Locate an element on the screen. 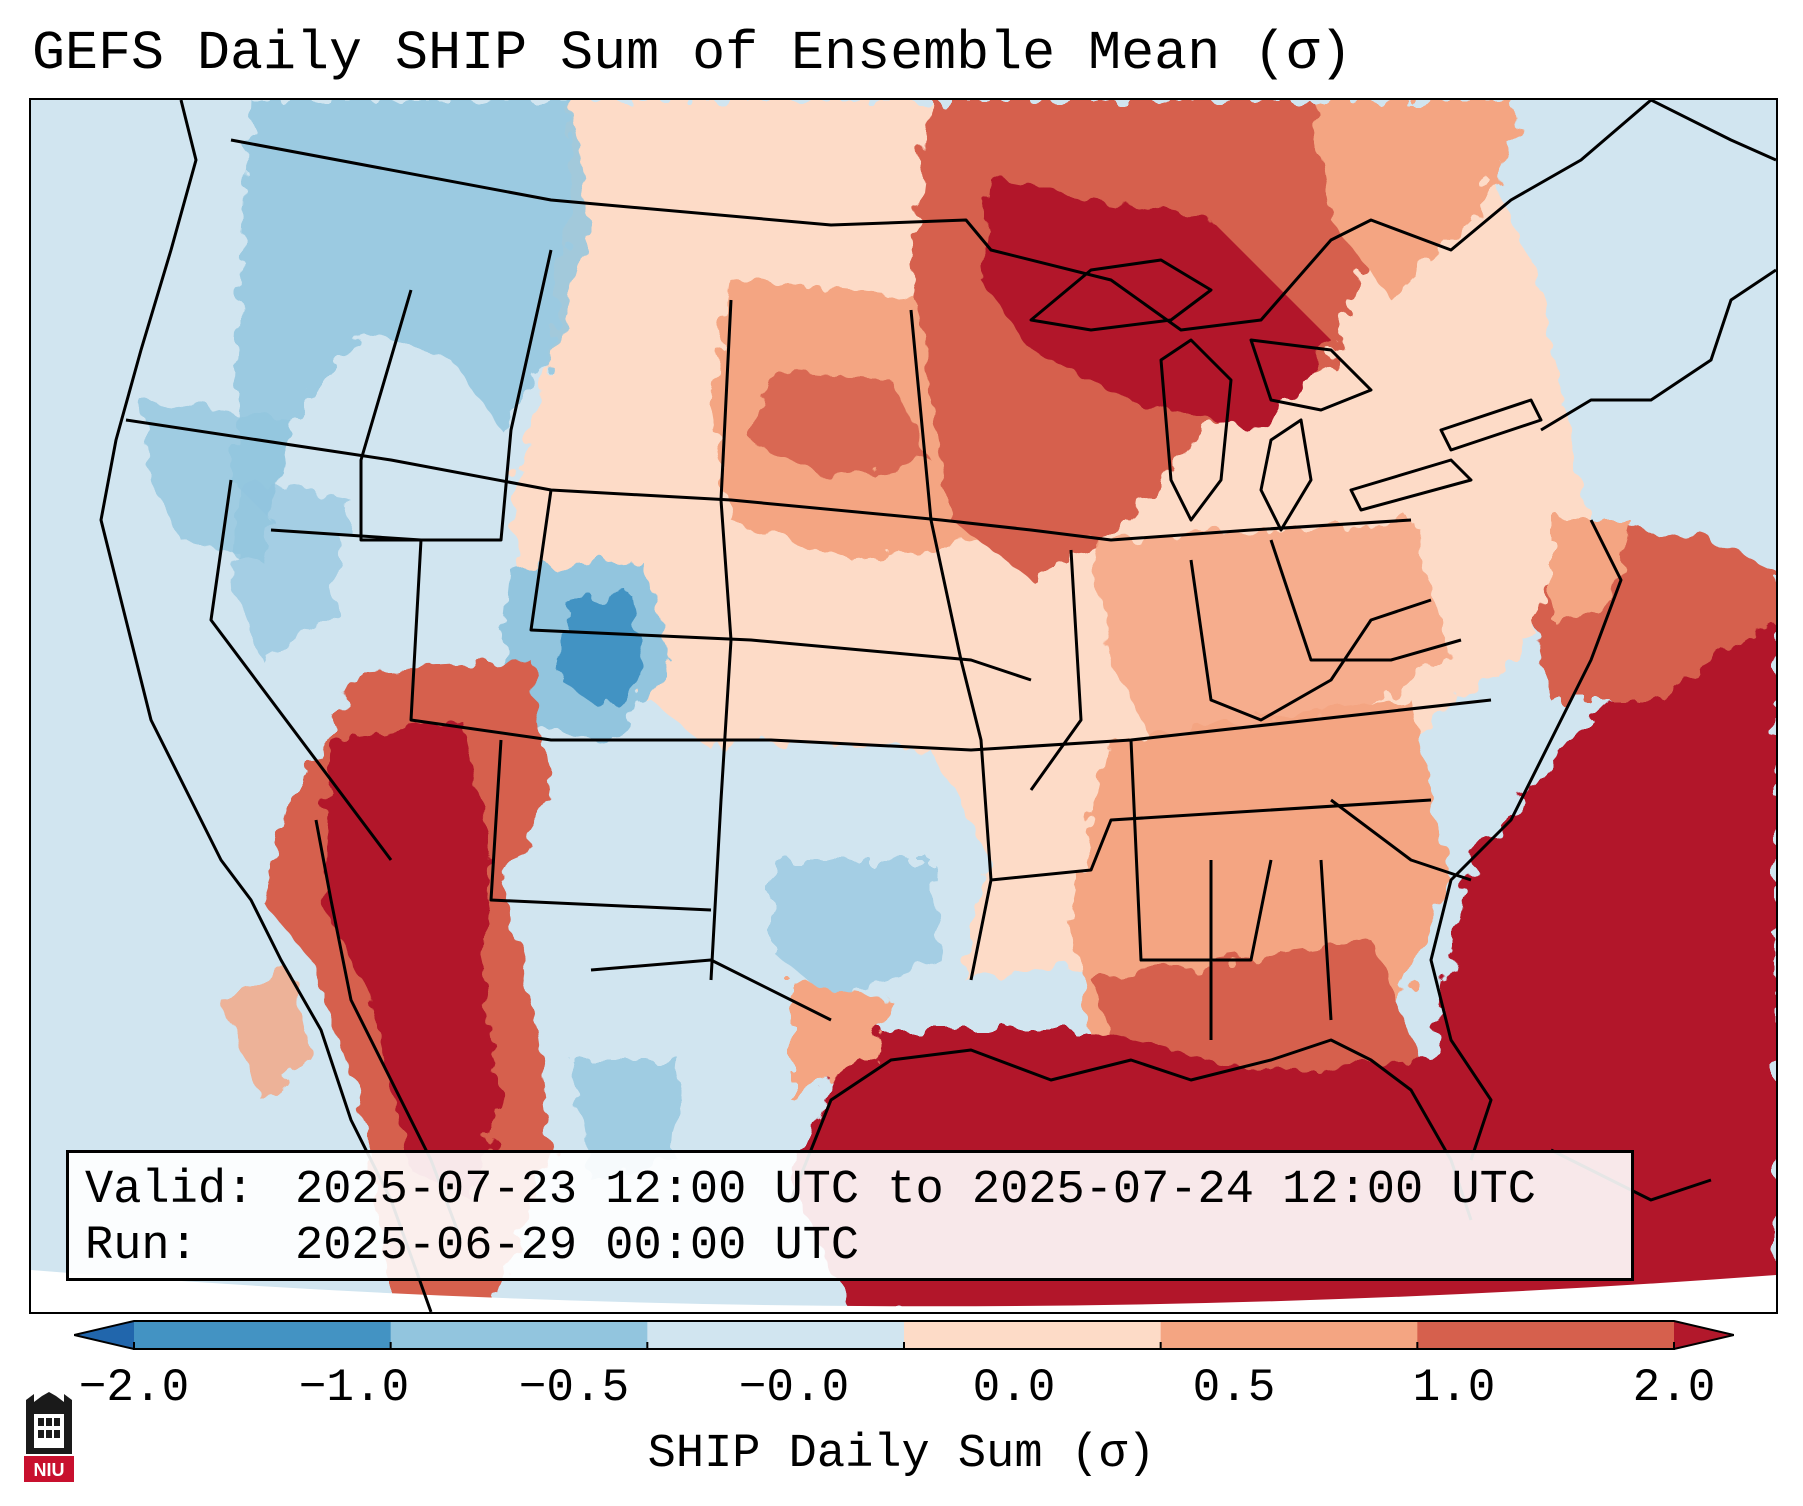 The image size is (1803, 1506). niu-castle-icon: NIU is located at coordinates (49, 1437).